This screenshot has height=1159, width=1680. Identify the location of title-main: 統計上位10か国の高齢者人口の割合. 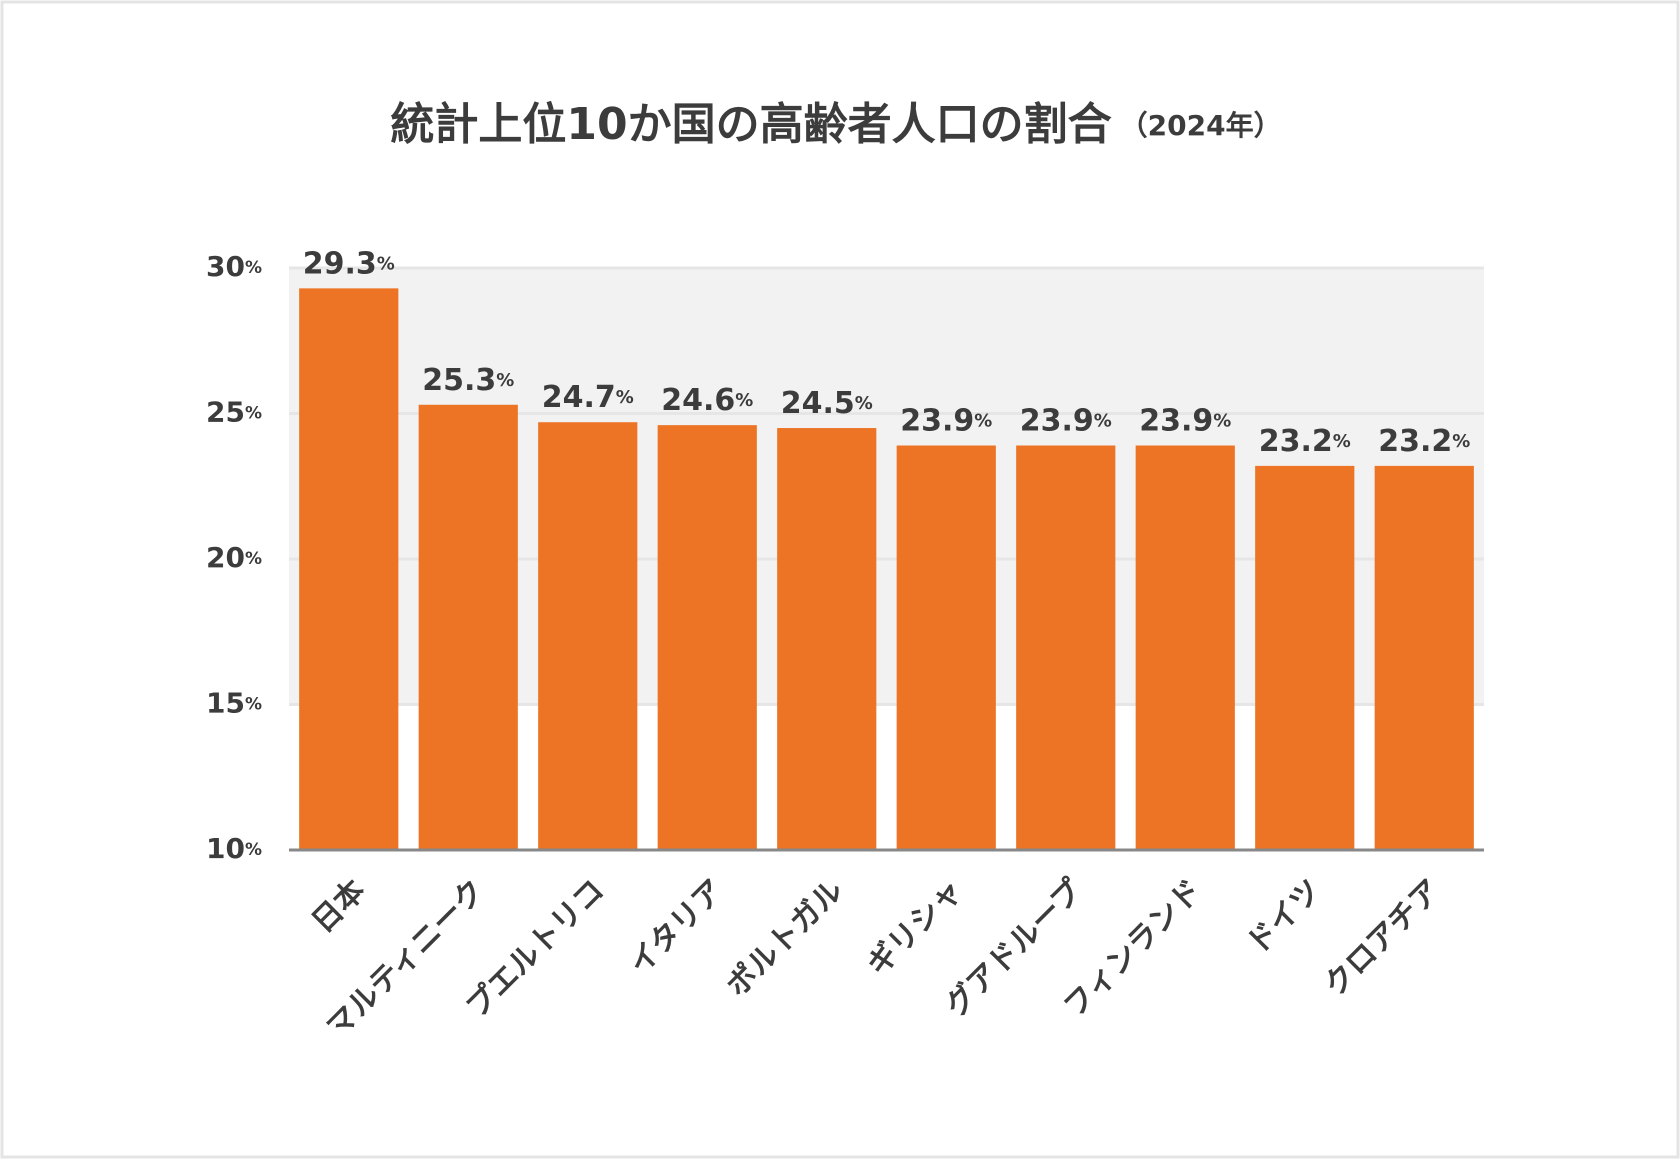
(750, 124).